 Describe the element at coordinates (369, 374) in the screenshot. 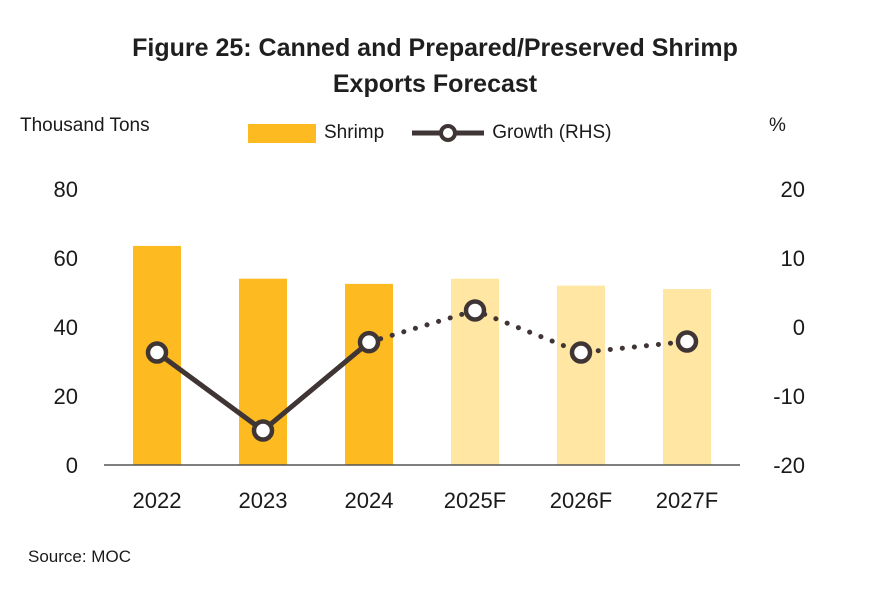

I see `bar-2024` at that location.